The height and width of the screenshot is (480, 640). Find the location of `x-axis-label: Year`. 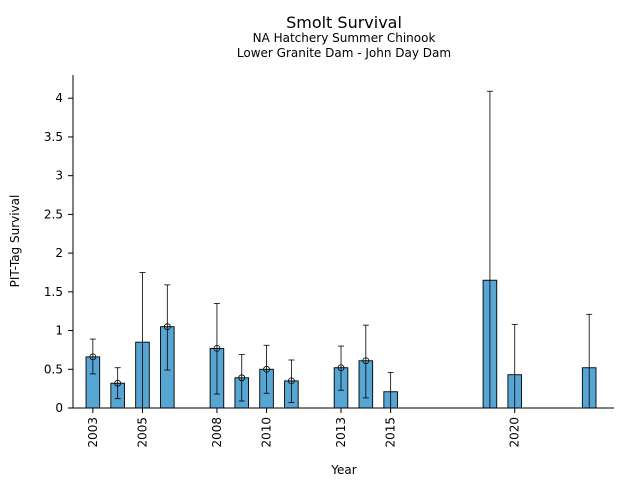

x-axis-label: Year is located at coordinates (343, 470).